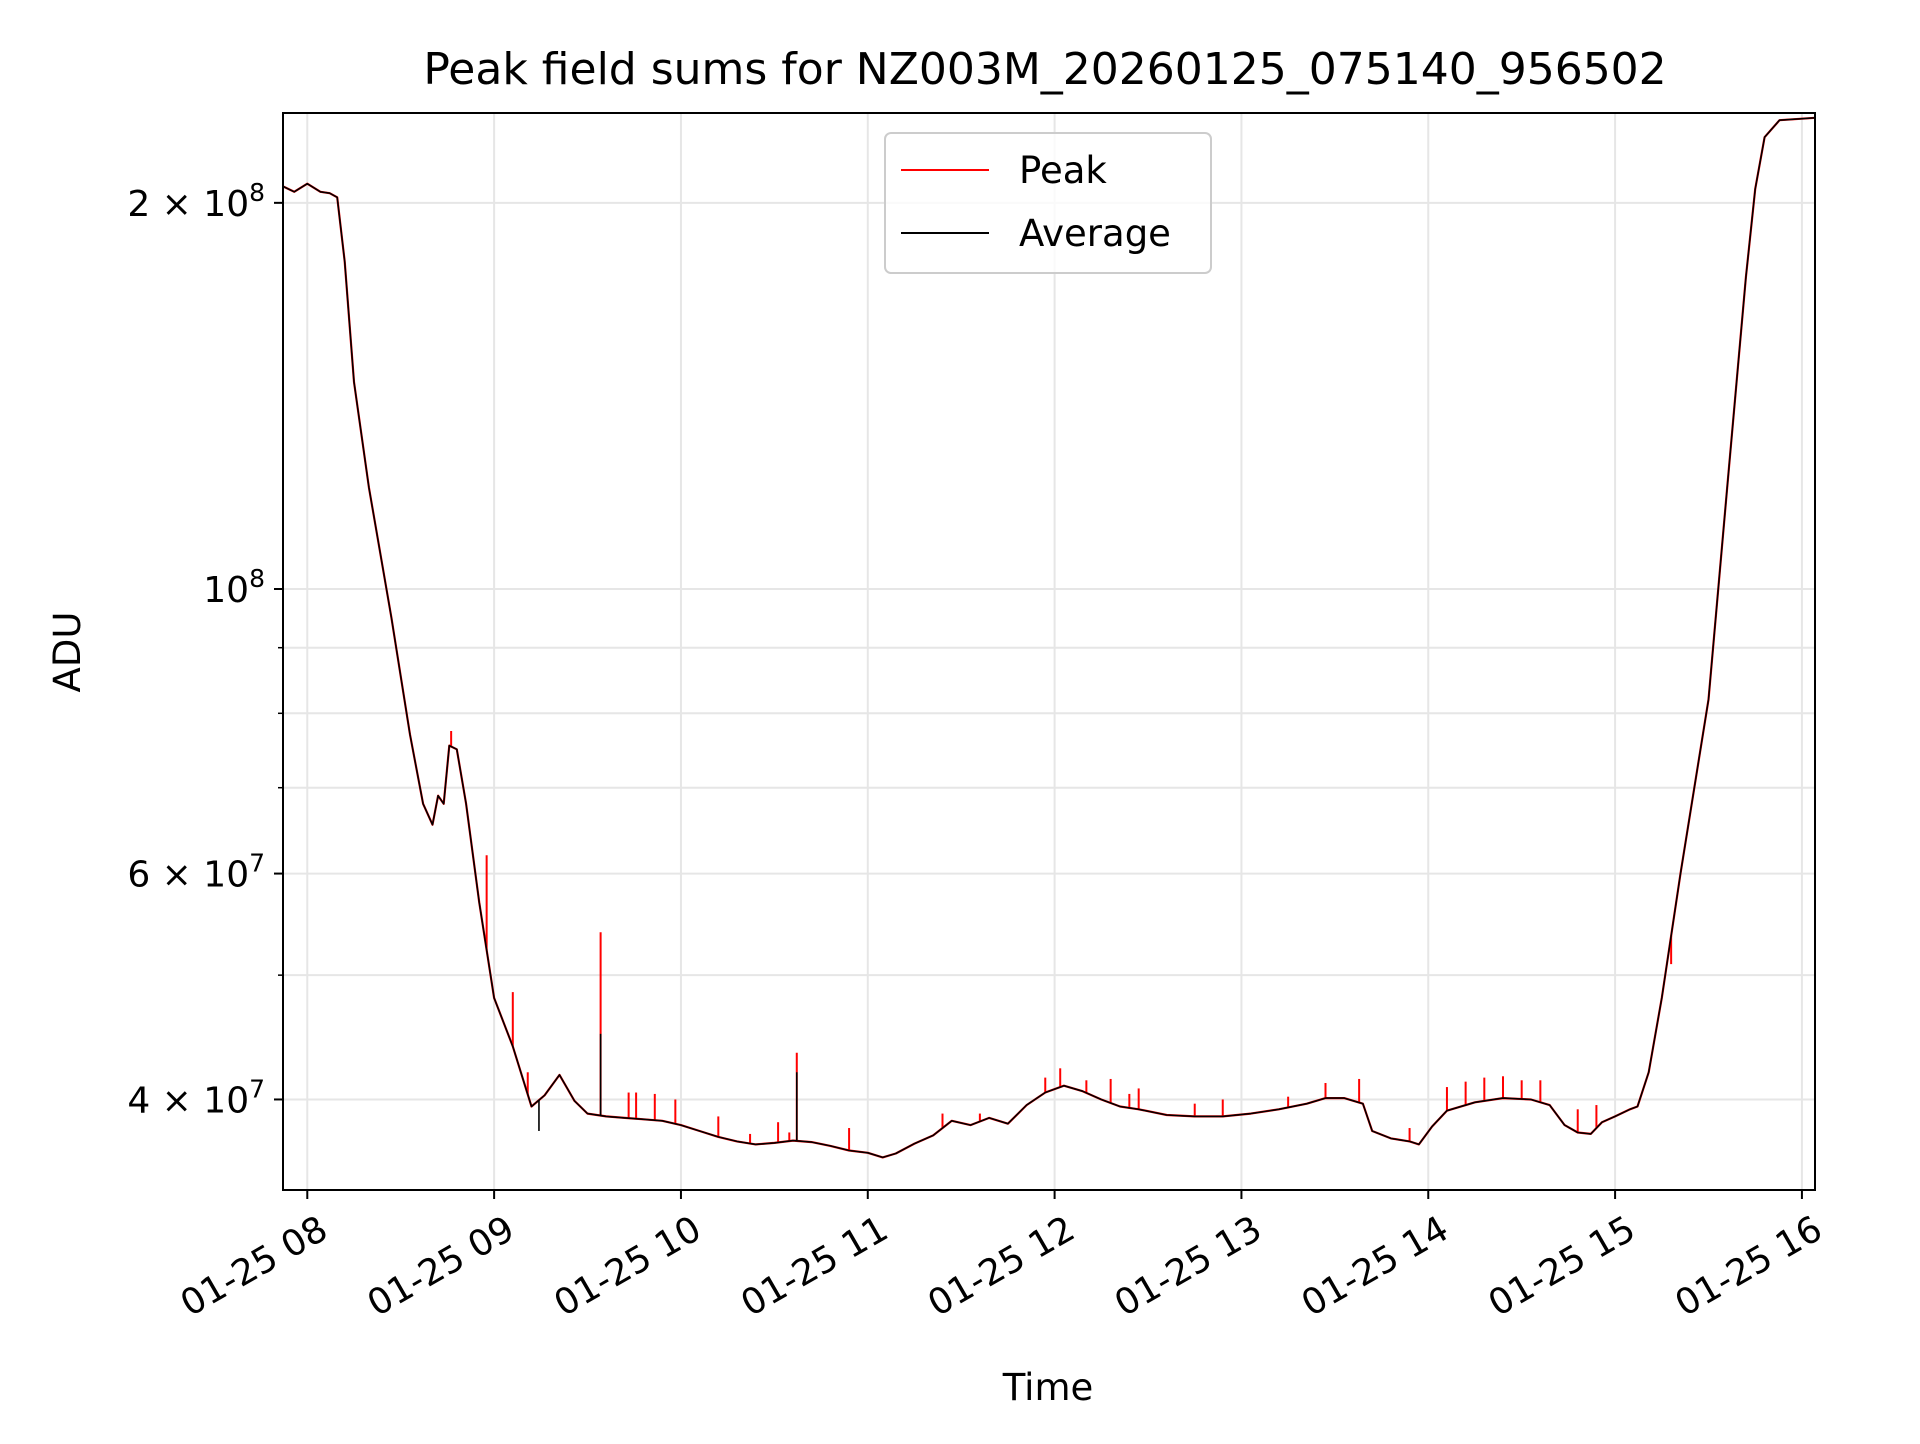 The height and width of the screenshot is (1444, 1920). I want to click on legend-box, so click(1048, 203).